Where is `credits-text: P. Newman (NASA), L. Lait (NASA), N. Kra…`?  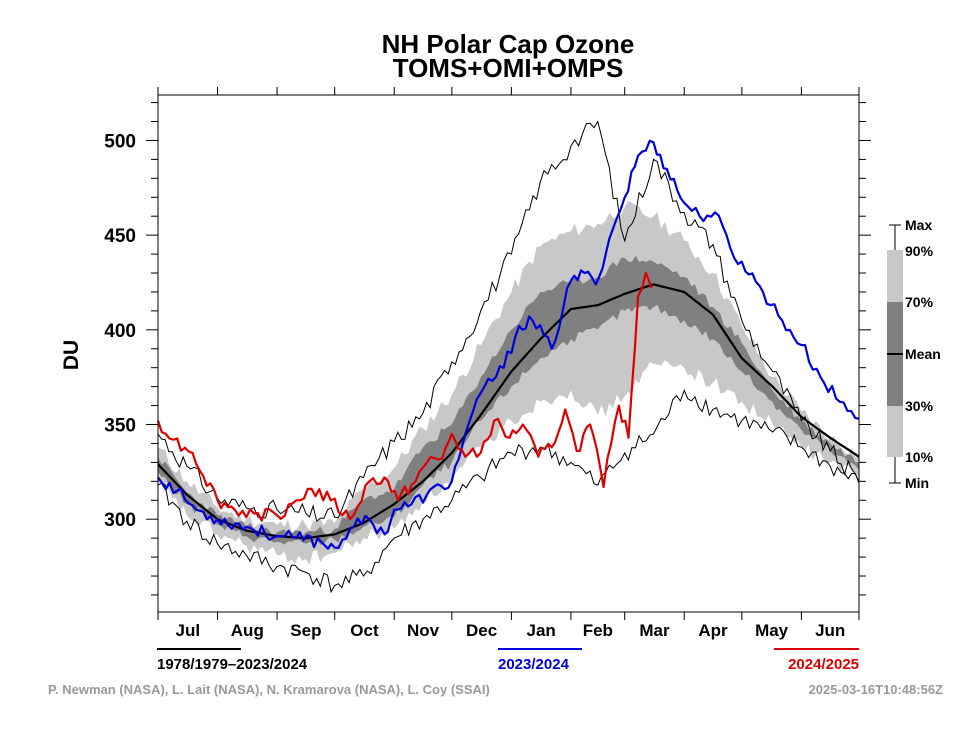
credits-text: P. Newman (NASA), L. Lait (NASA), N. Kra… is located at coordinates (269, 689).